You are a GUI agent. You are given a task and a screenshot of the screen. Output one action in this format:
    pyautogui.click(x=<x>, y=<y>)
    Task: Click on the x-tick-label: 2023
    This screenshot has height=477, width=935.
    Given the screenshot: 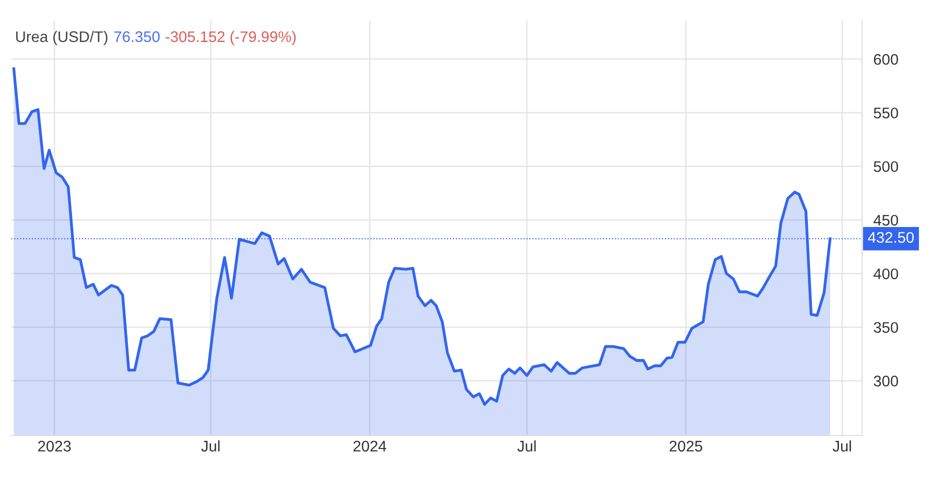 What is the action you would take?
    pyautogui.click(x=54, y=446)
    